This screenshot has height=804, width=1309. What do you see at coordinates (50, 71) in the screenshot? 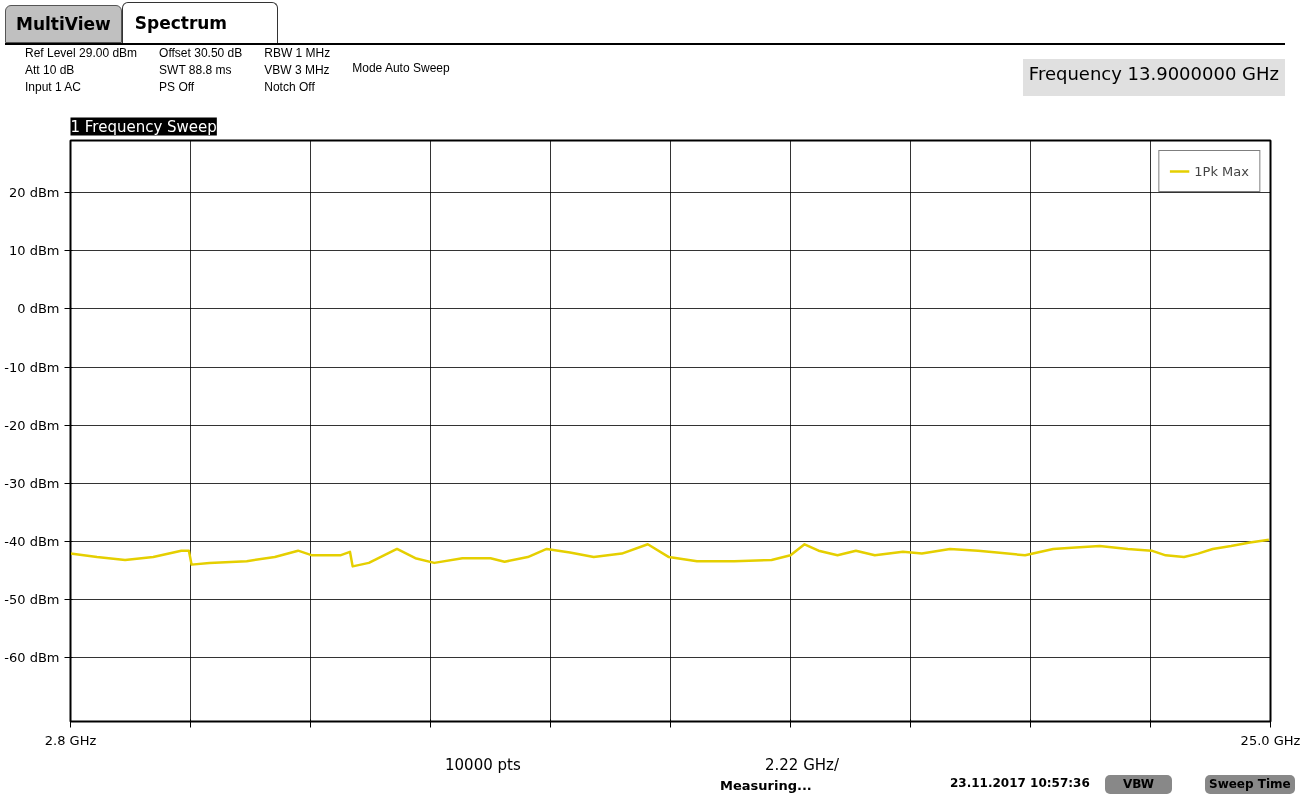
I see `text: Att 10 dB` at bounding box center [50, 71].